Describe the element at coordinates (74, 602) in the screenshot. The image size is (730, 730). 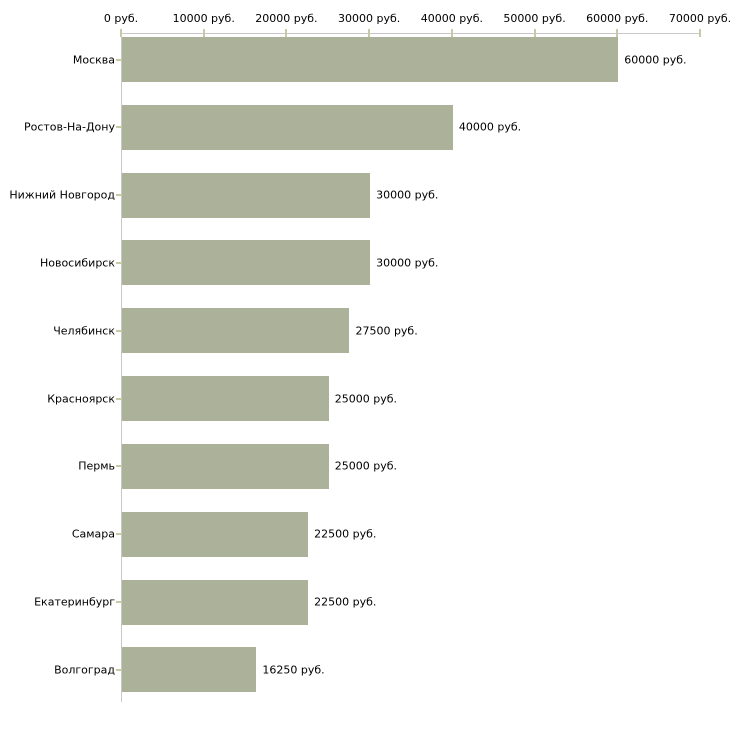
I see `category-label: Екатеринбург` at that location.